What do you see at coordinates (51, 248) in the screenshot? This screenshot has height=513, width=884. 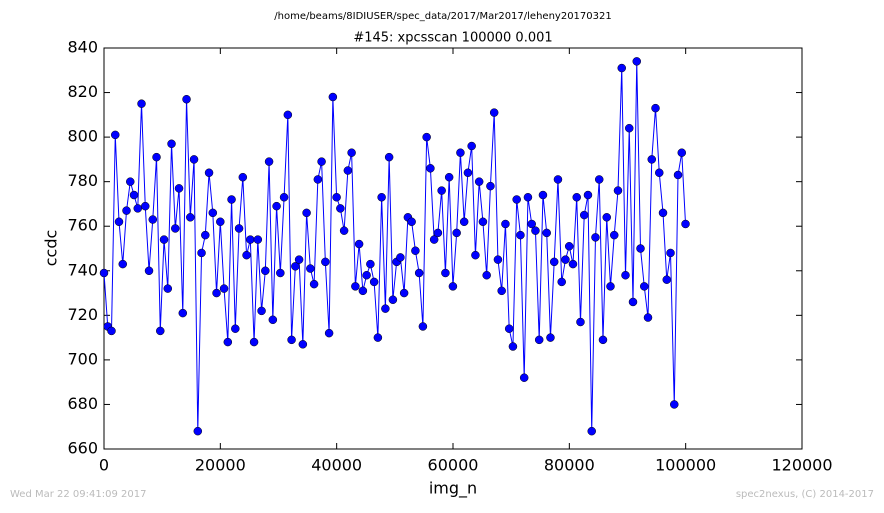 I see `y-axis-label: ccdc` at bounding box center [51, 248].